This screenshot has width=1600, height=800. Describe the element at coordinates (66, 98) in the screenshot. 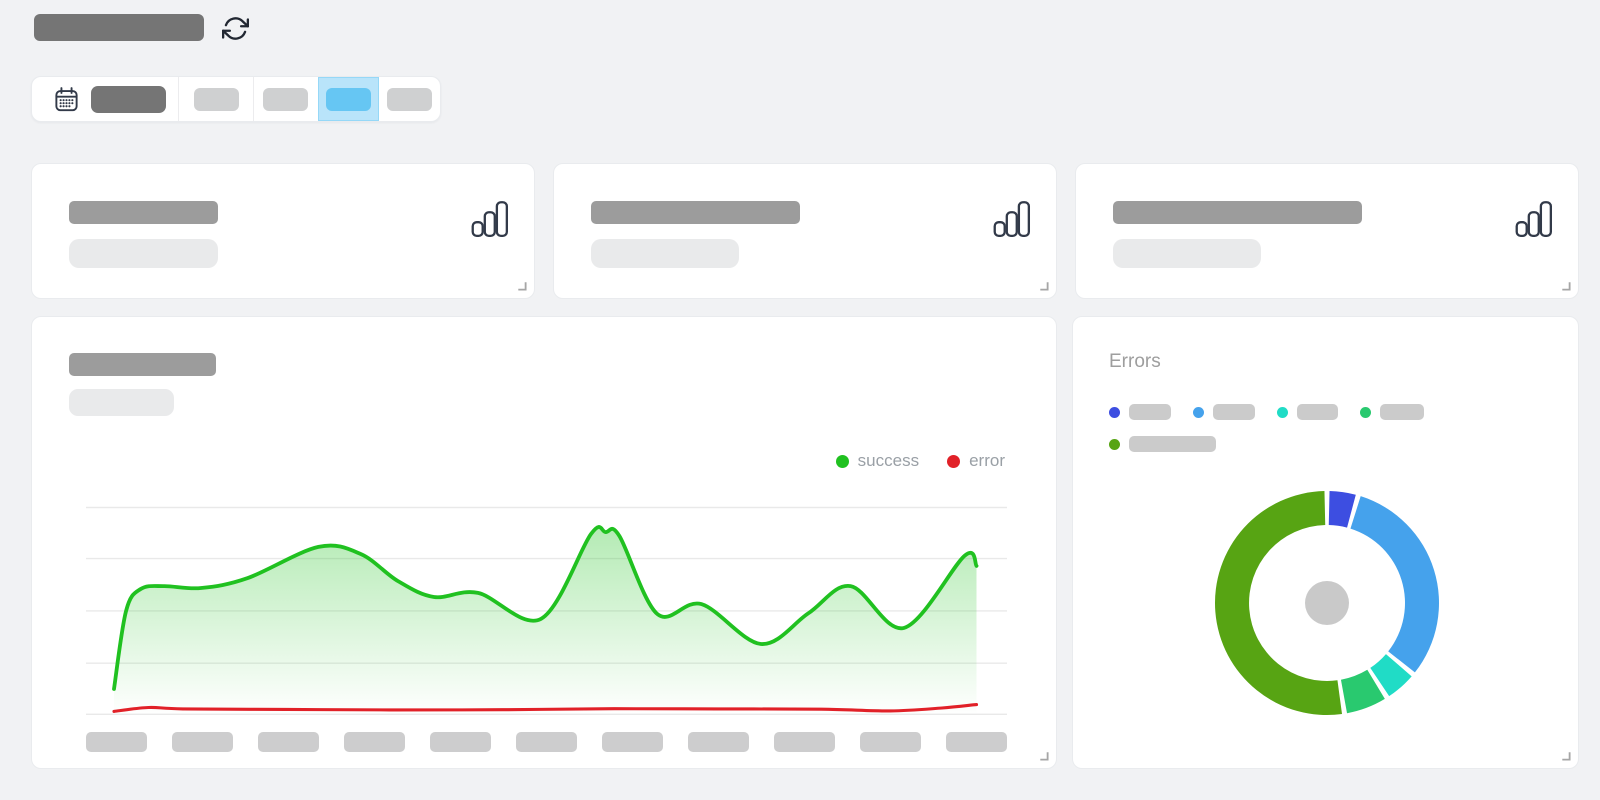

I see `calendar-icon` at that location.